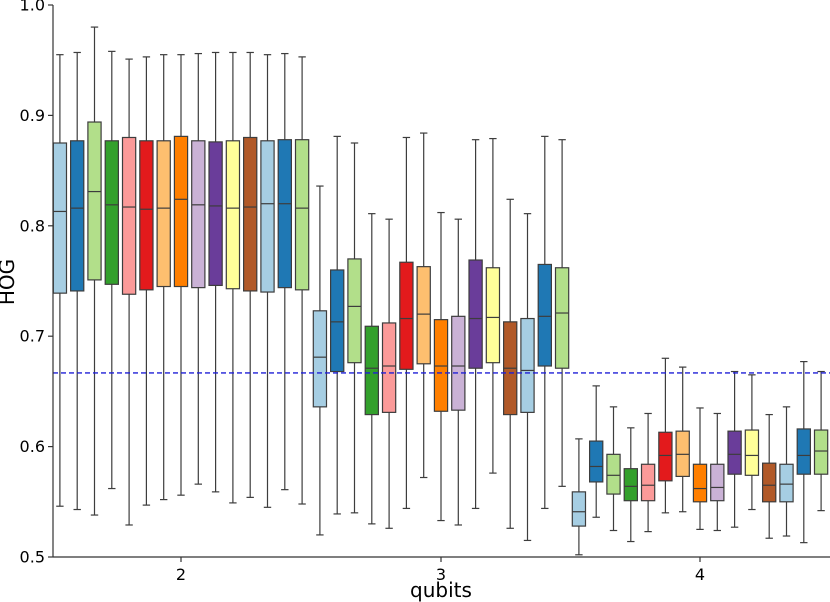  What do you see at coordinates (700, 574) in the screenshot?
I see `x-tick-label: 4` at bounding box center [700, 574].